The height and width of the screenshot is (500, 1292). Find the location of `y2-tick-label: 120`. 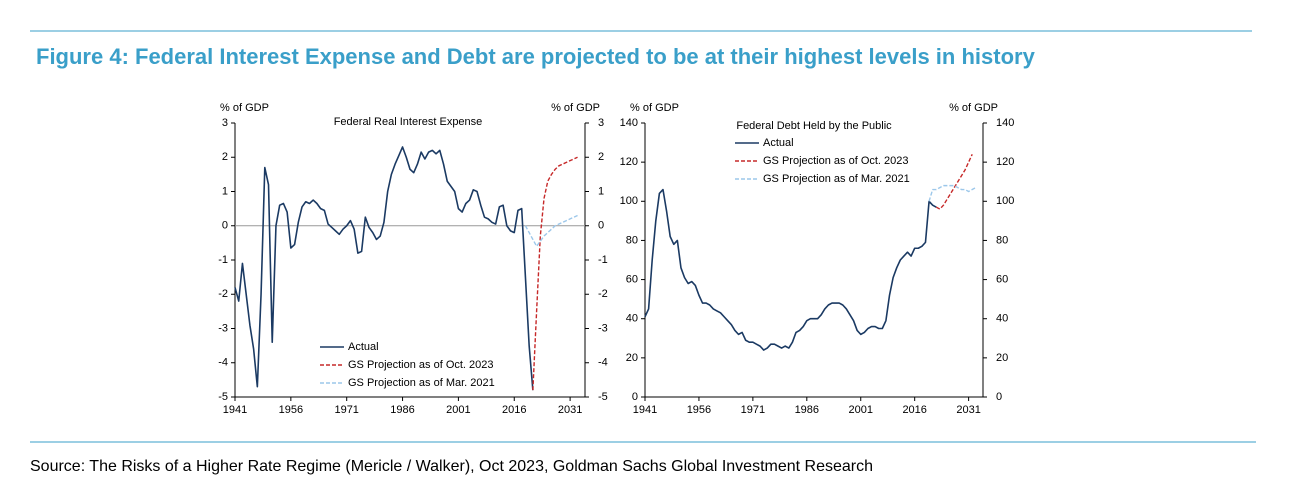

y2-tick-label: 120 is located at coordinates (1005, 162).